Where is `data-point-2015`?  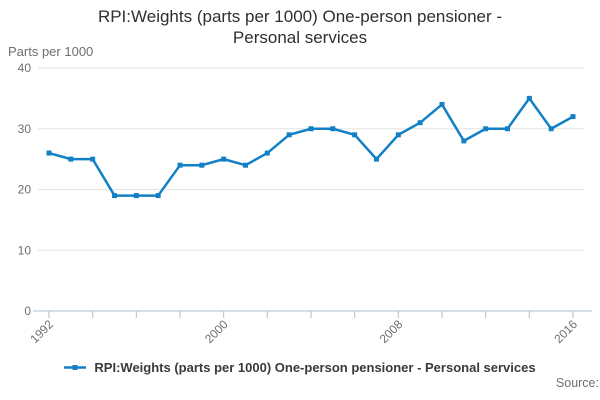 data-point-2015 is located at coordinates (551, 129).